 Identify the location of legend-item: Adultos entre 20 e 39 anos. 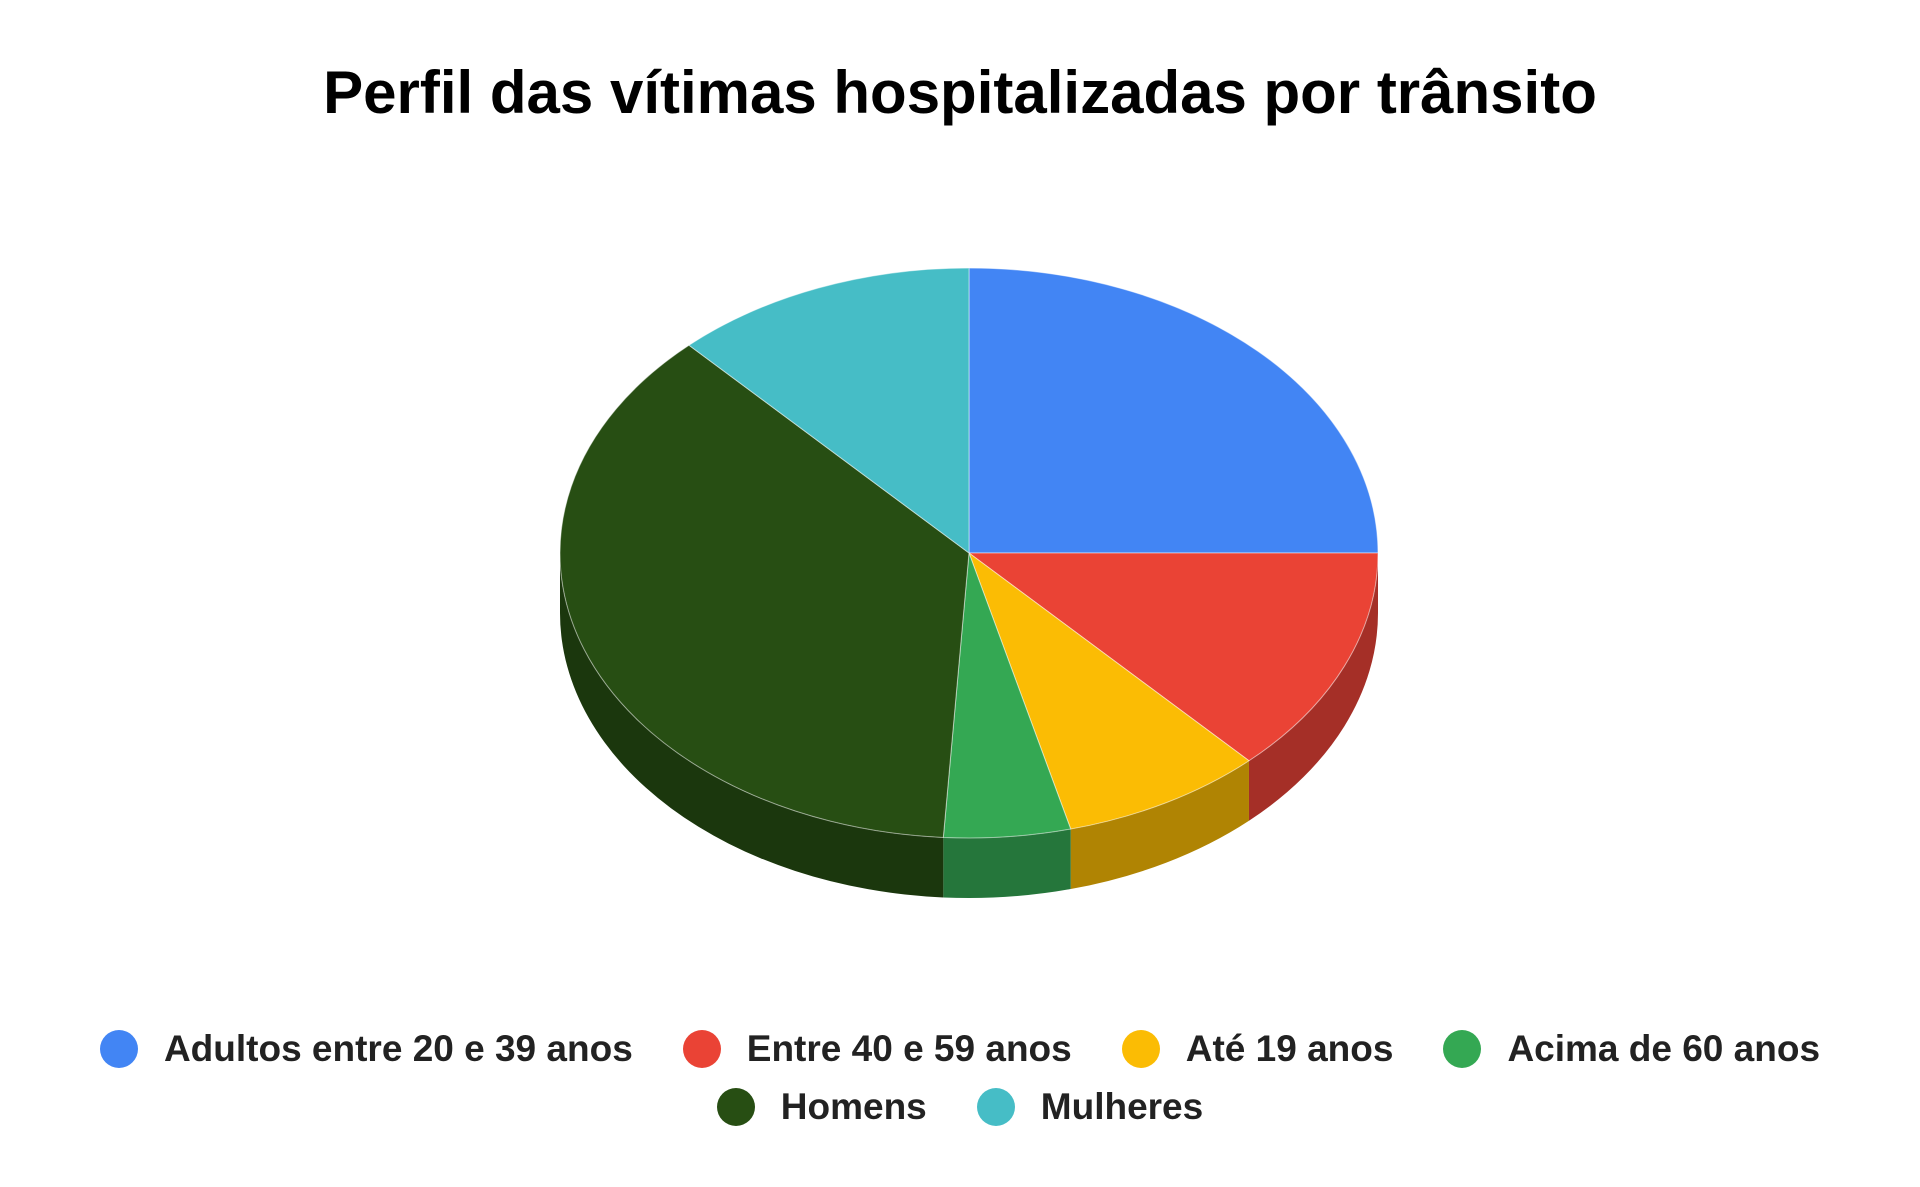
(366, 1049).